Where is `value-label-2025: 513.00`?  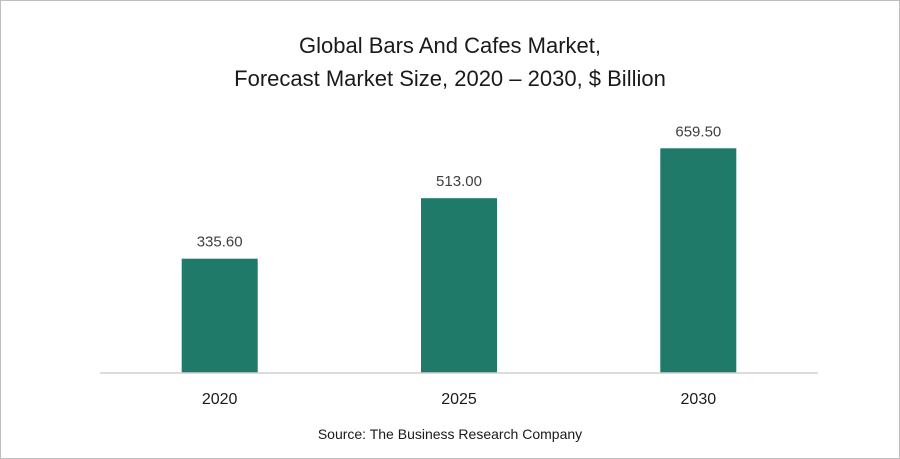 value-label-2025: 513.00 is located at coordinates (459, 181).